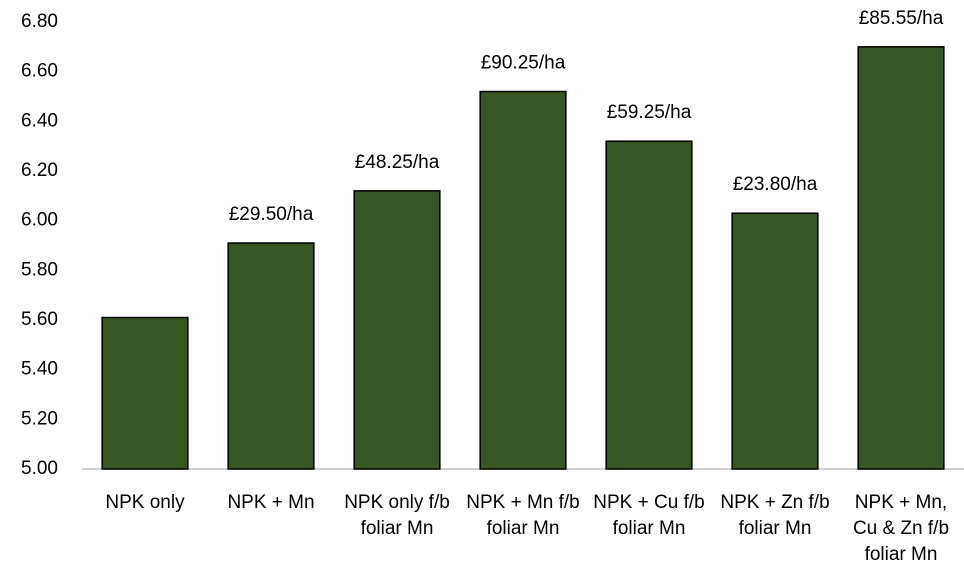  What do you see at coordinates (397, 162) in the screenshot?
I see `bar-annotation: £48.25/ha` at bounding box center [397, 162].